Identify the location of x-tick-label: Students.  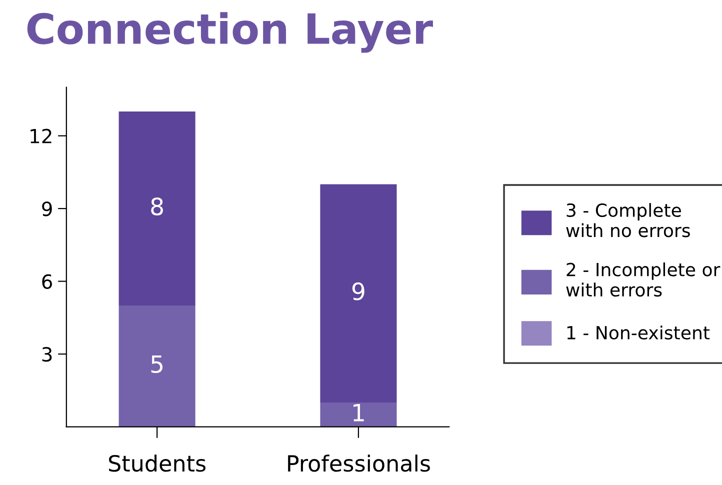
(157, 463).